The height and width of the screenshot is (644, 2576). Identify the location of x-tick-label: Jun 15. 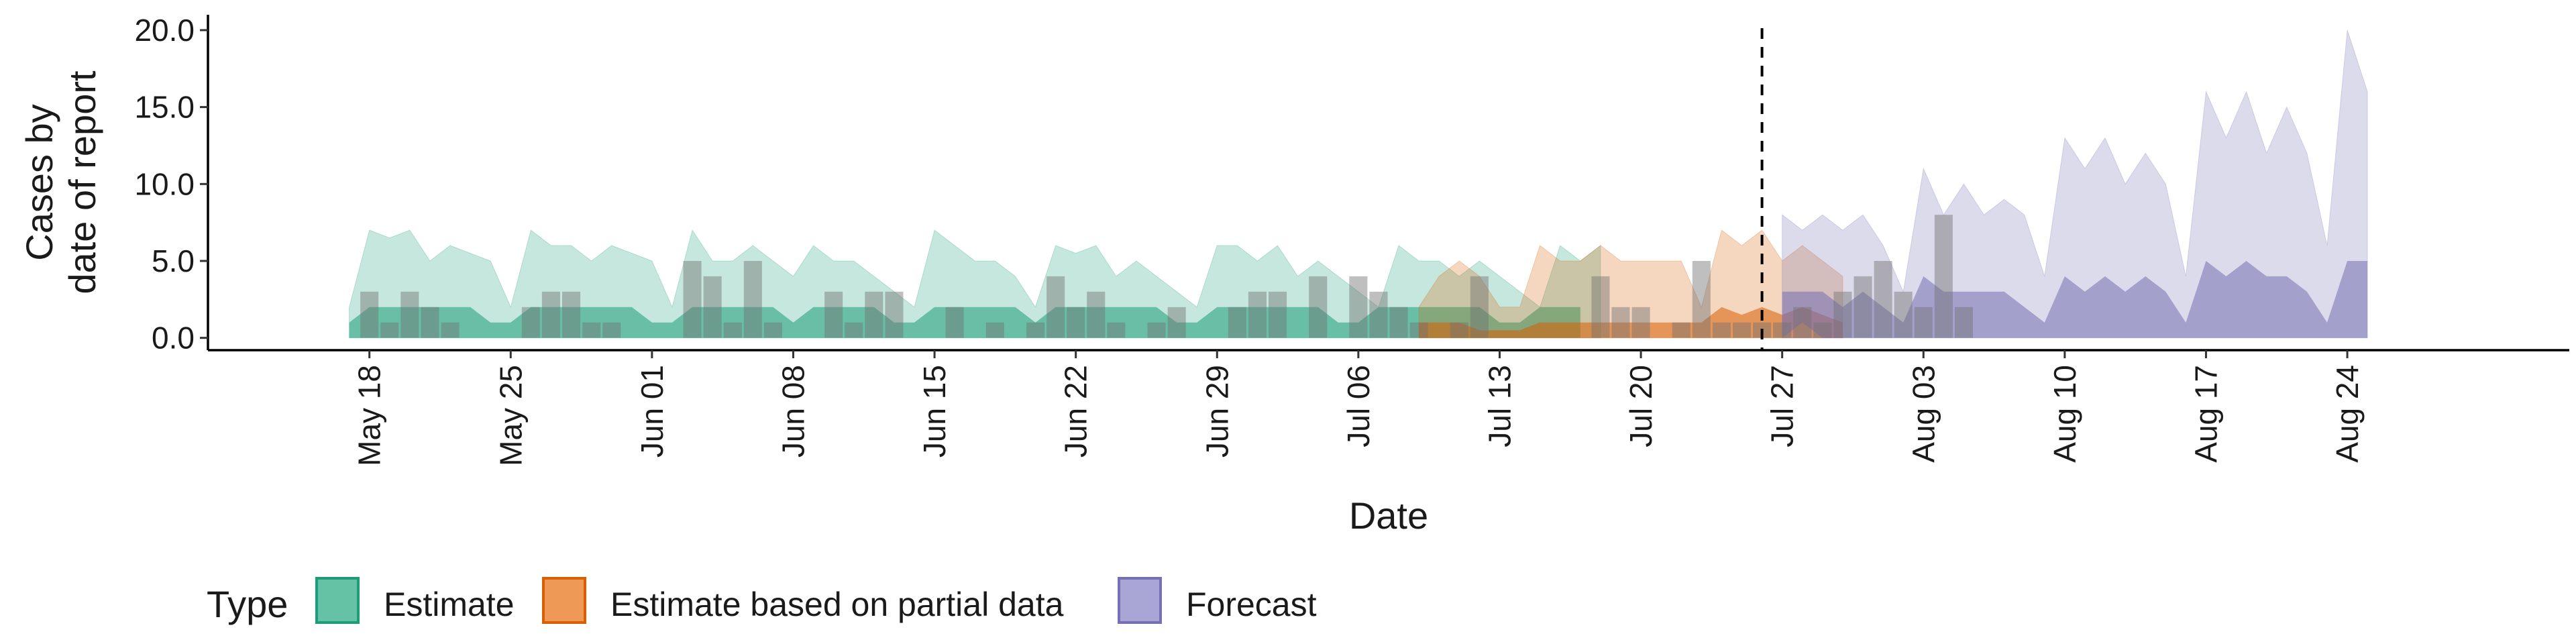
(934, 411).